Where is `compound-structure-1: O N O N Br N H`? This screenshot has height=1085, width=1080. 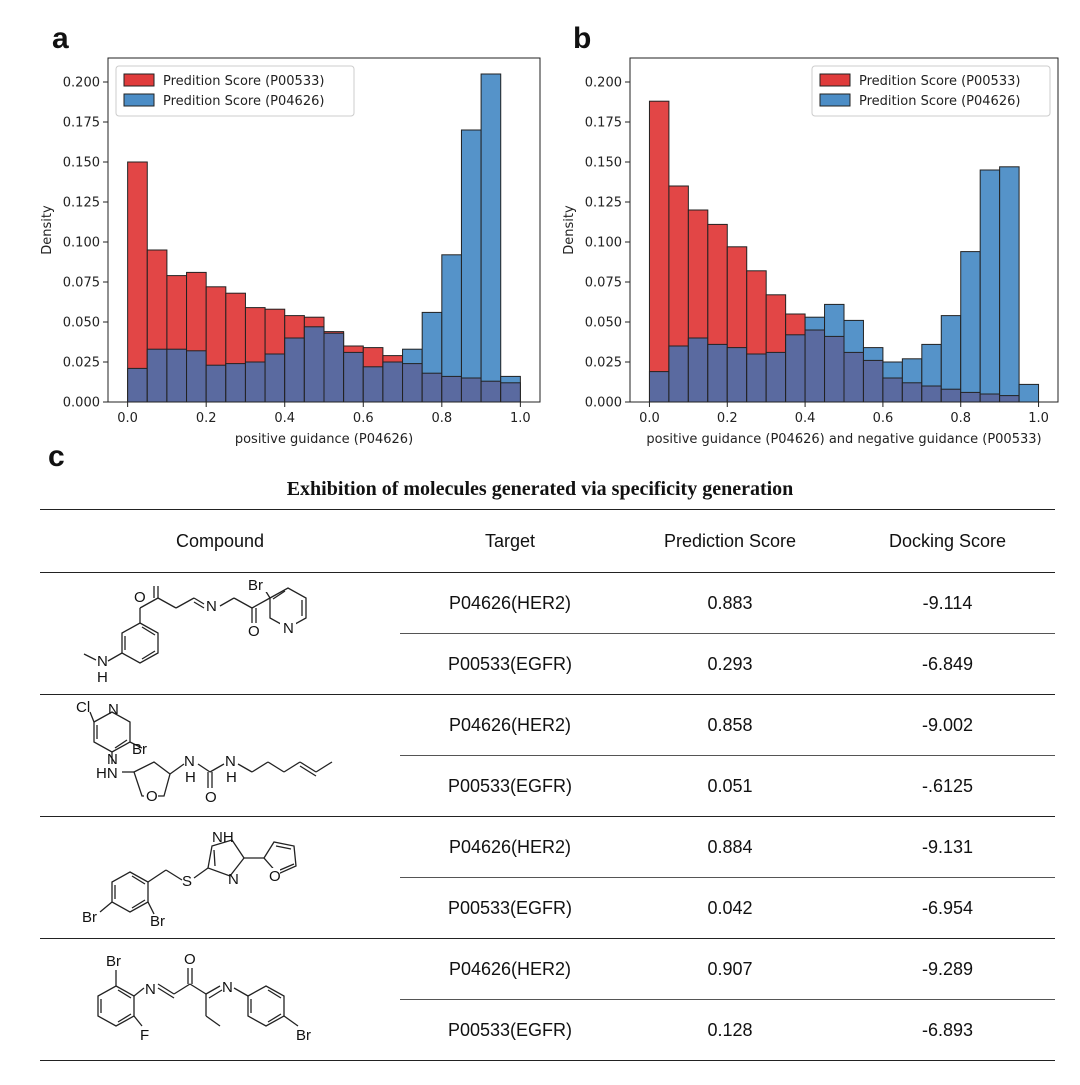 compound-structure-1: O N O N Br N H is located at coordinates (220, 633).